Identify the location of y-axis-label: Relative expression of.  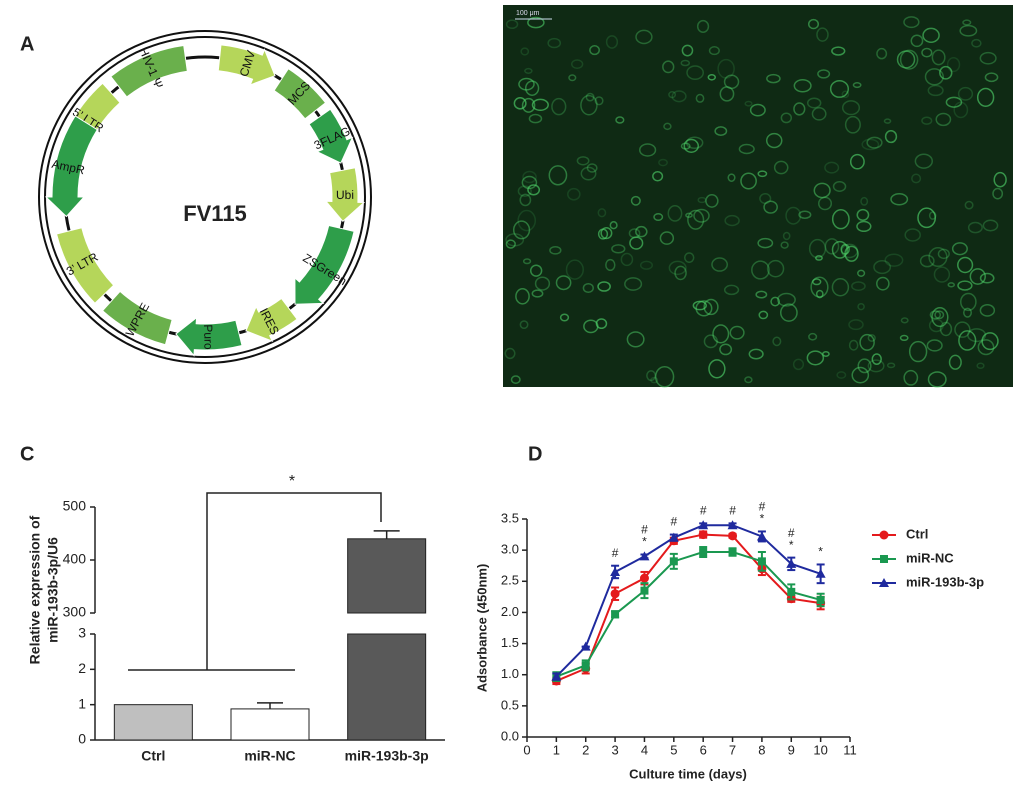
(35, 589).